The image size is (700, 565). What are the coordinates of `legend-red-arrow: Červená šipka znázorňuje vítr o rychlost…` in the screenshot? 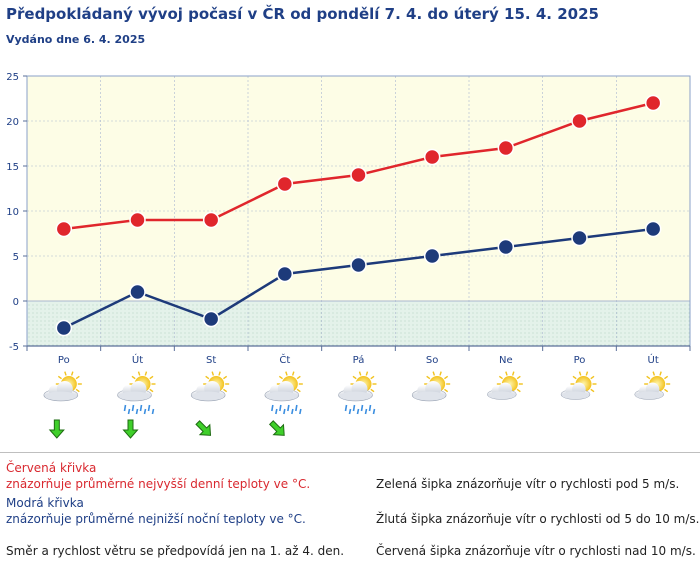 It's located at (536, 551).